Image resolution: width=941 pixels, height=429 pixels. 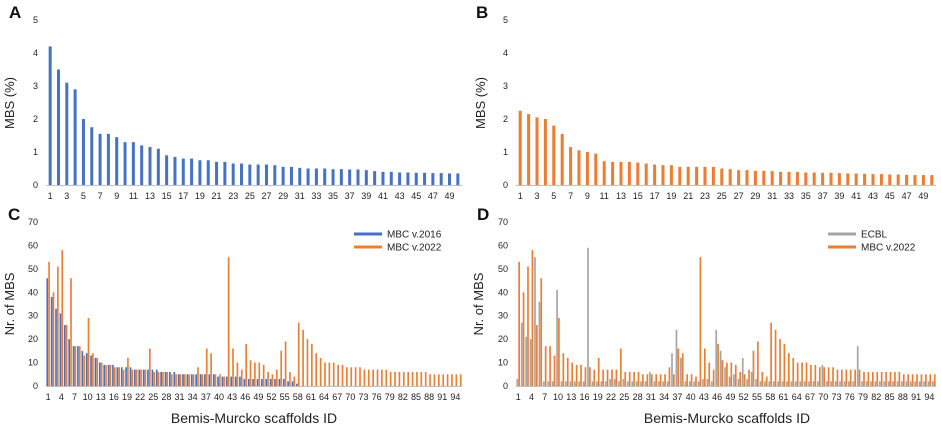 What do you see at coordinates (100, 196) in the screenshot?
I see `x-tick-label: 7` at bounding box center [100, 196].